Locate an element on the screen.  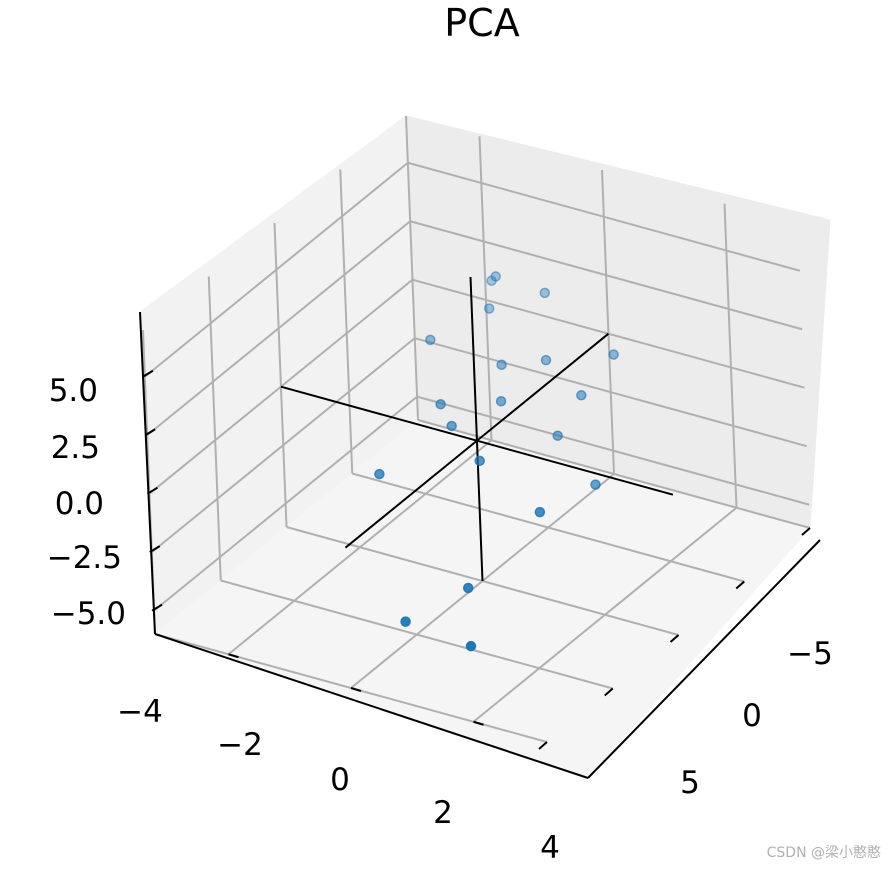
z-tick-label-1: −2.5 is located at coordinates (84, 558).